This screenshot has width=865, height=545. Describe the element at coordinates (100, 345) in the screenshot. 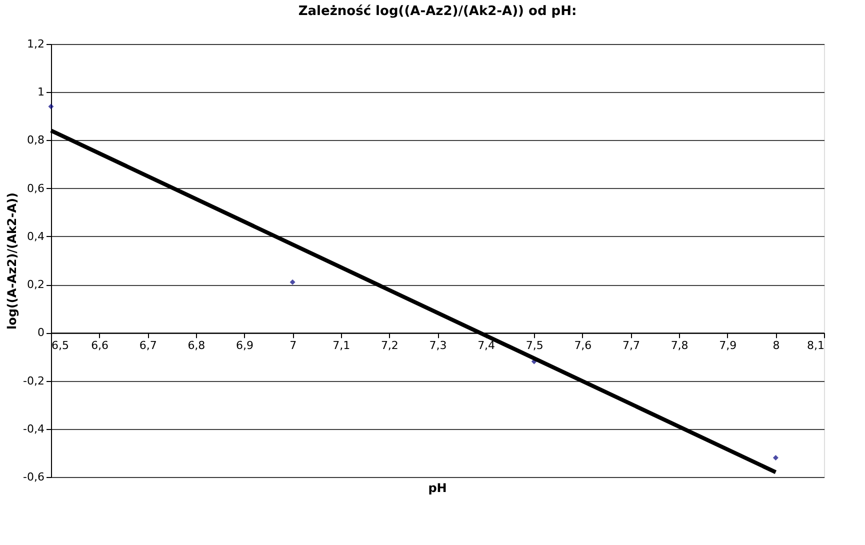

I see `x-tick-label: 6,6` at that location.